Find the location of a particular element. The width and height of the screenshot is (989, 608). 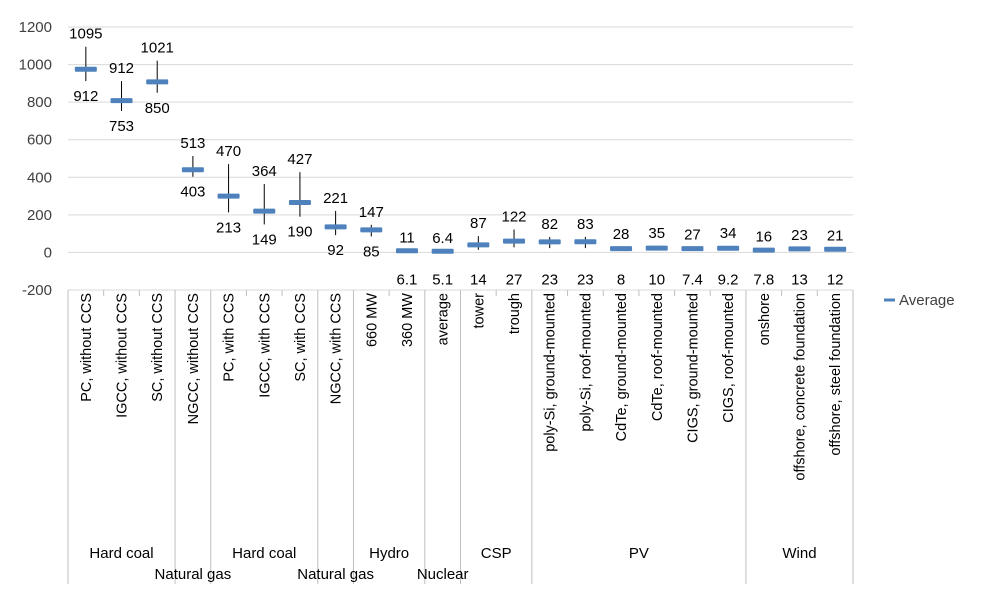

group-label: PV is located at coordinates (639, 553).